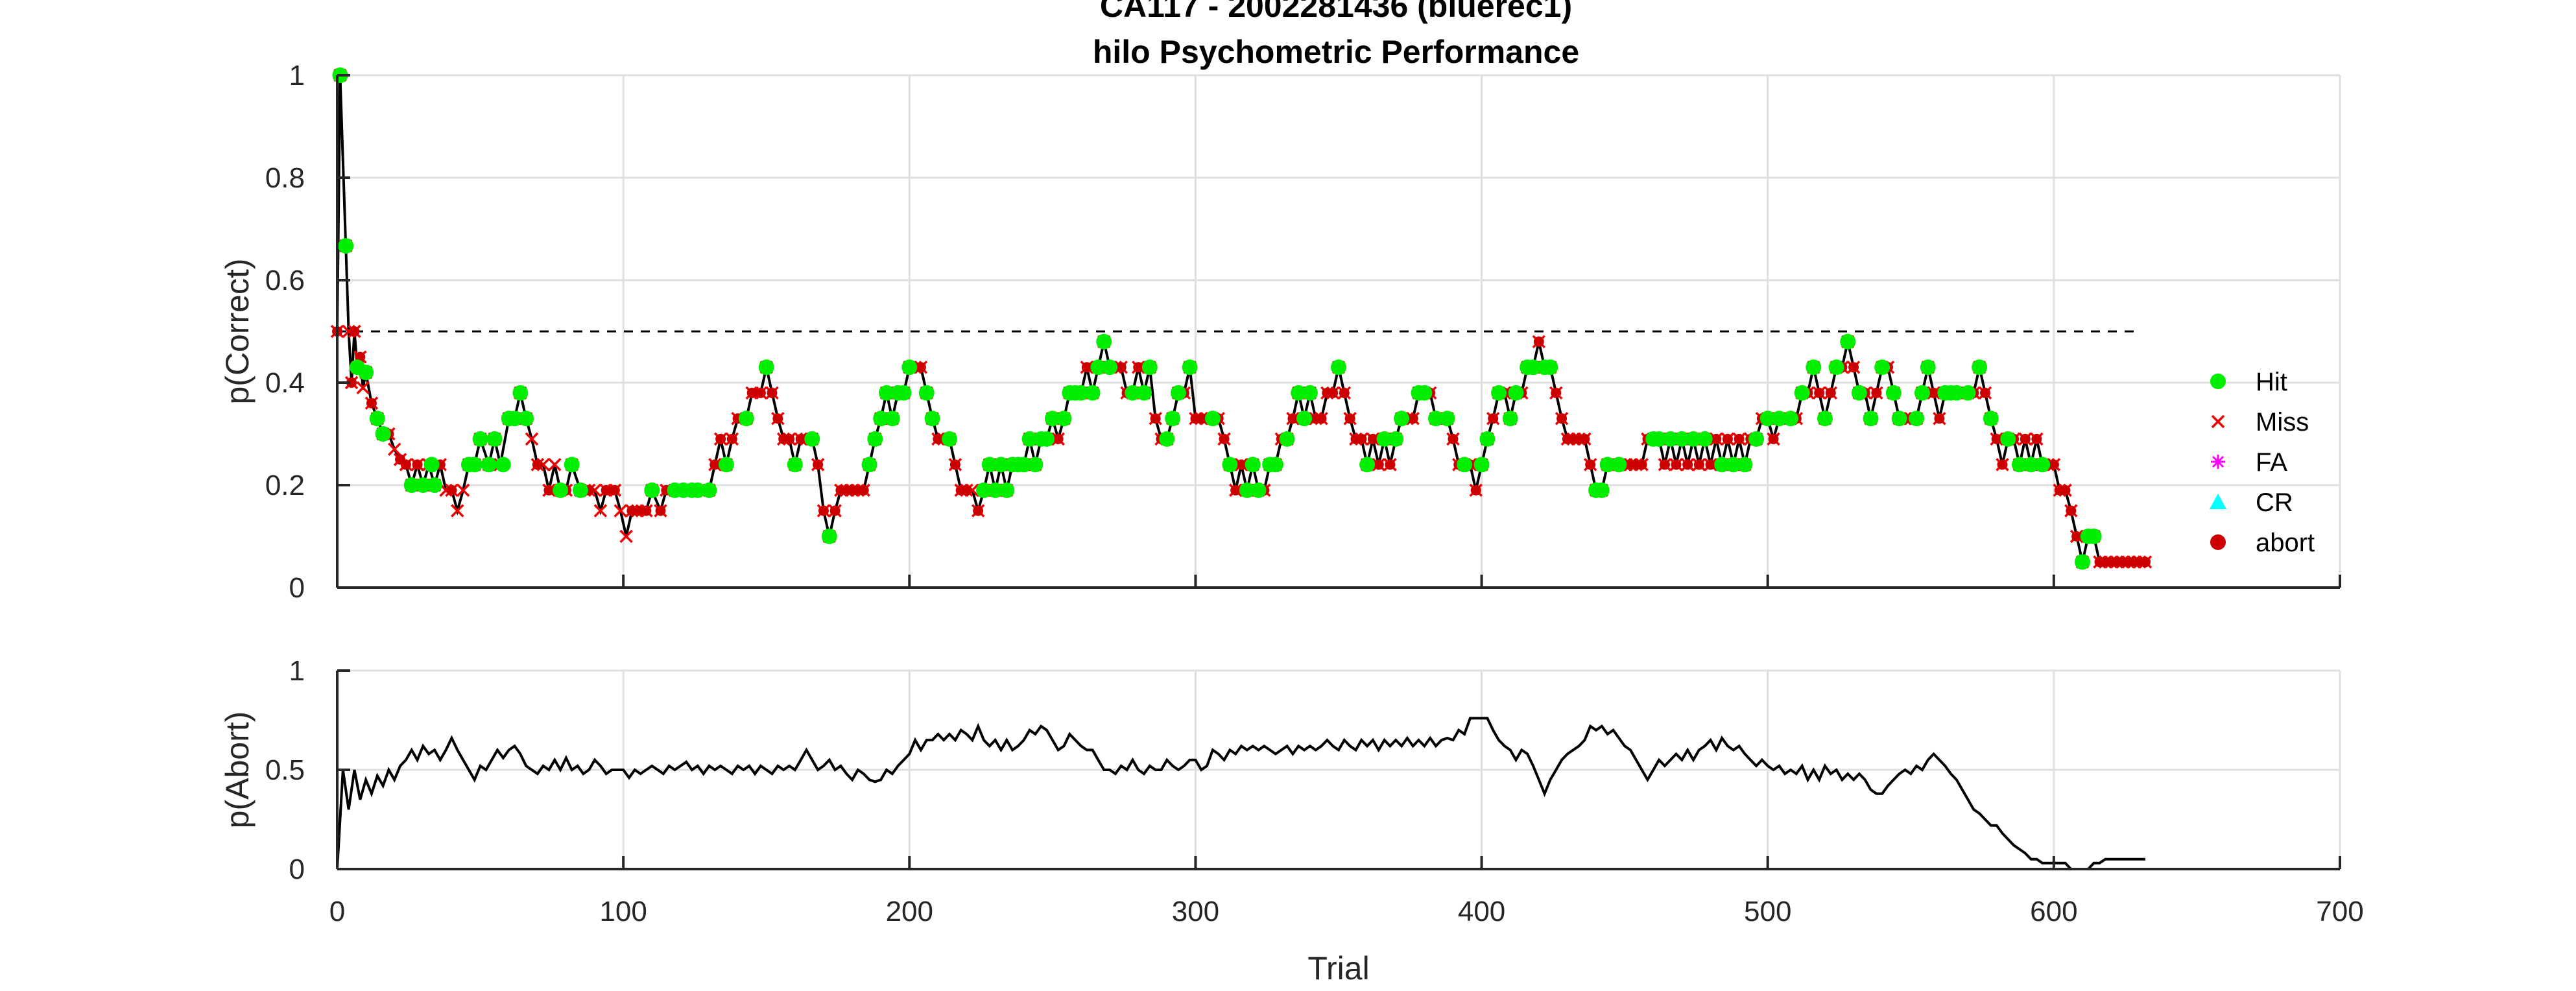 Image resolution: width=2576 pixels, height=991 pixels. Describe the element at coordinates (2271, 382) in the screenshot. I see `legend-label: Hit` at that location.